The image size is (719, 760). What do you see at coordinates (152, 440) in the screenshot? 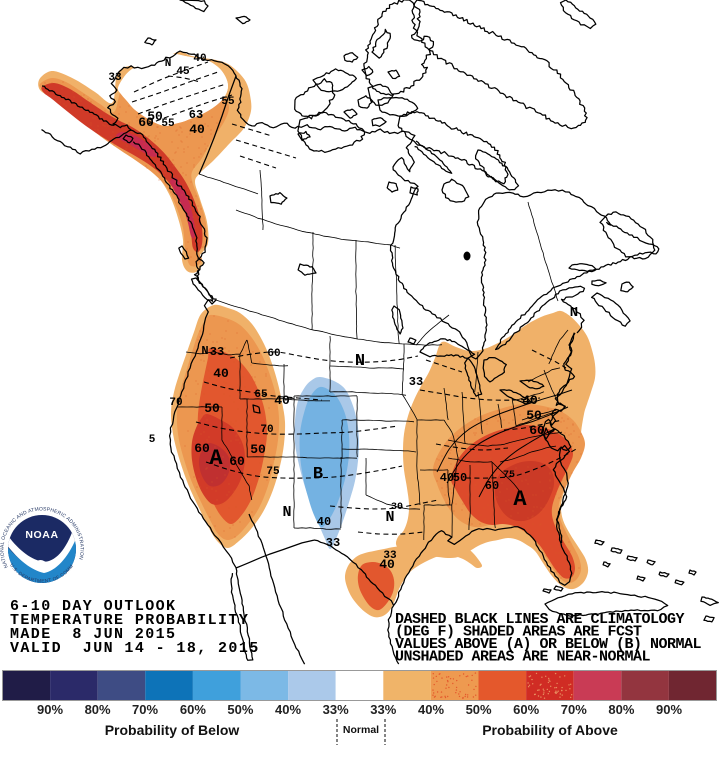
I see `svg-text: 5` at bounding box center [152, 440].